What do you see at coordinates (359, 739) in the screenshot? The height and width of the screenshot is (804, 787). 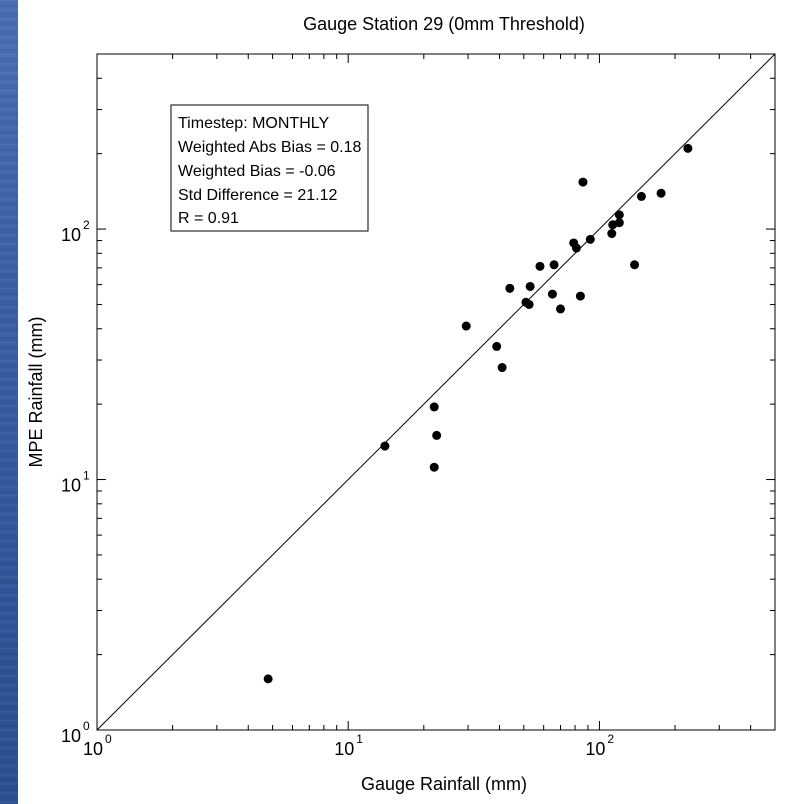 I see `x-tick-exponent: 1` at bounding box center [359, 739].